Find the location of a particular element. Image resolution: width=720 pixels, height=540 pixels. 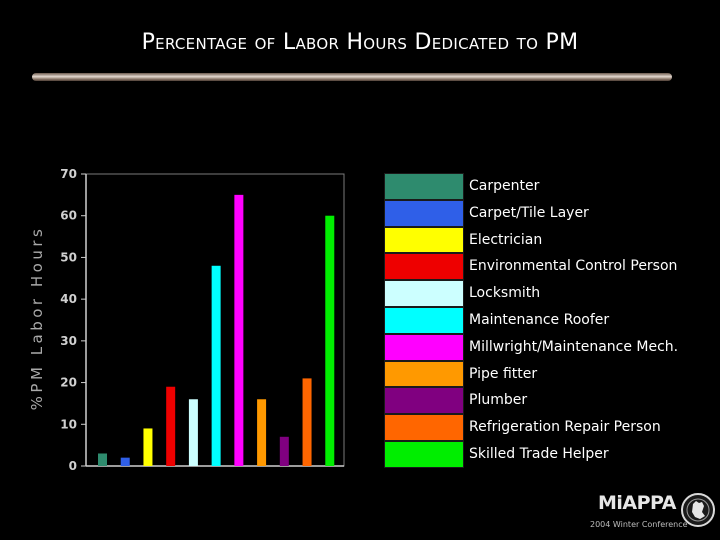

legend-label: Carpet/Tile Layer is located at coordinates (529, 212).